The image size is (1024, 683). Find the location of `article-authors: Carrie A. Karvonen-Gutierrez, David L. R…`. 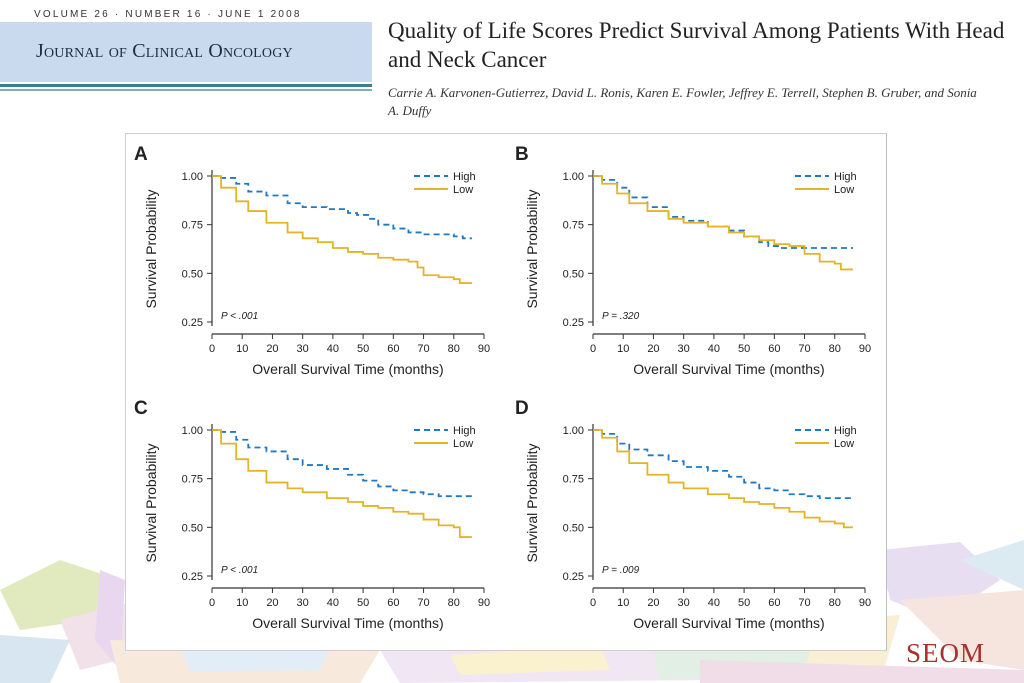

article-authors: Carrie A. Karvonen-Gutierrez, David L. R… is located at coordinates (682, 101).